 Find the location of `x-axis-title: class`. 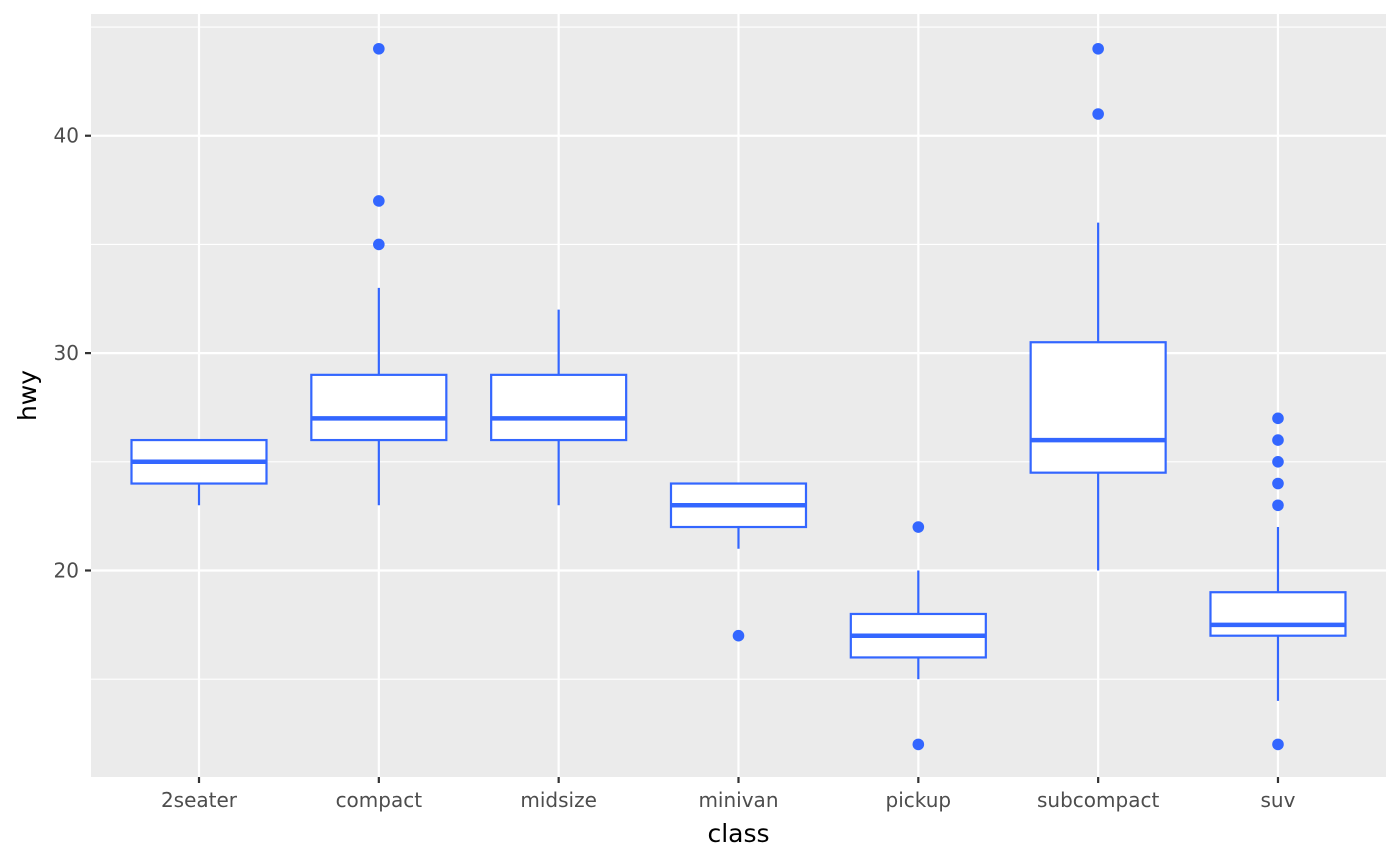

x-axis-title: class is located at coordinates (738, 833).